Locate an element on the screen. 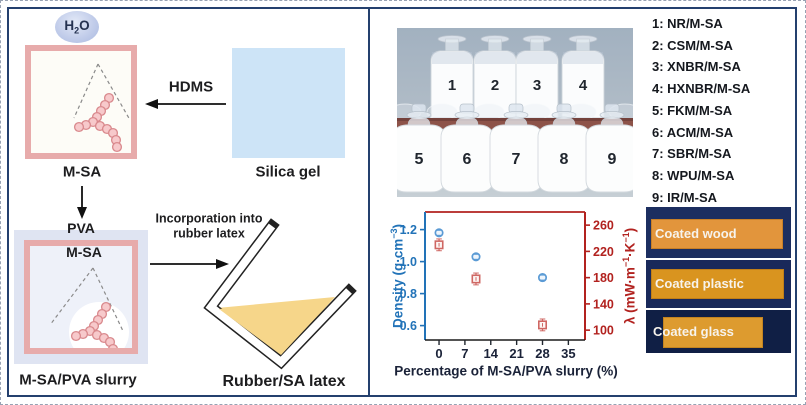  silica-gel-swatch is located at coordinates (288, 103).